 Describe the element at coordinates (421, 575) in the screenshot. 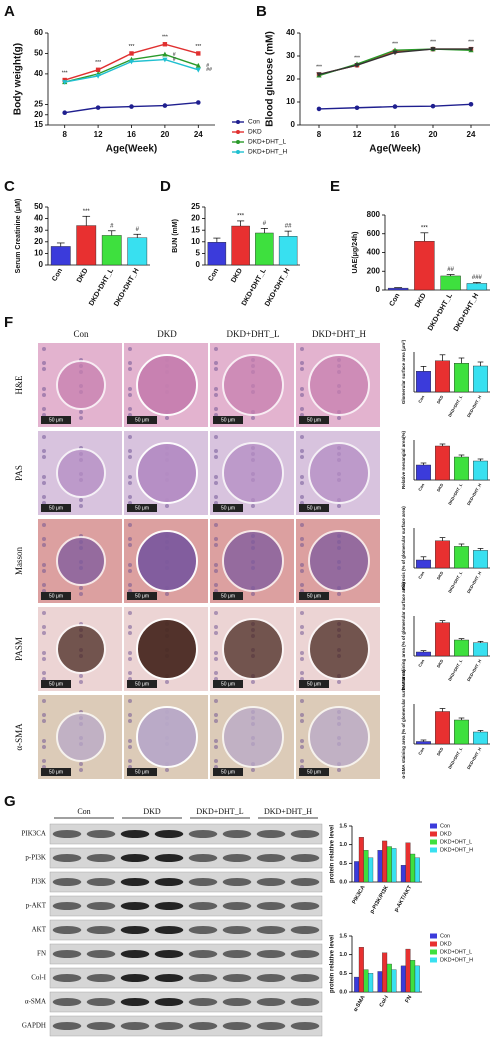

I see `x-tick-label: Con` at that location.